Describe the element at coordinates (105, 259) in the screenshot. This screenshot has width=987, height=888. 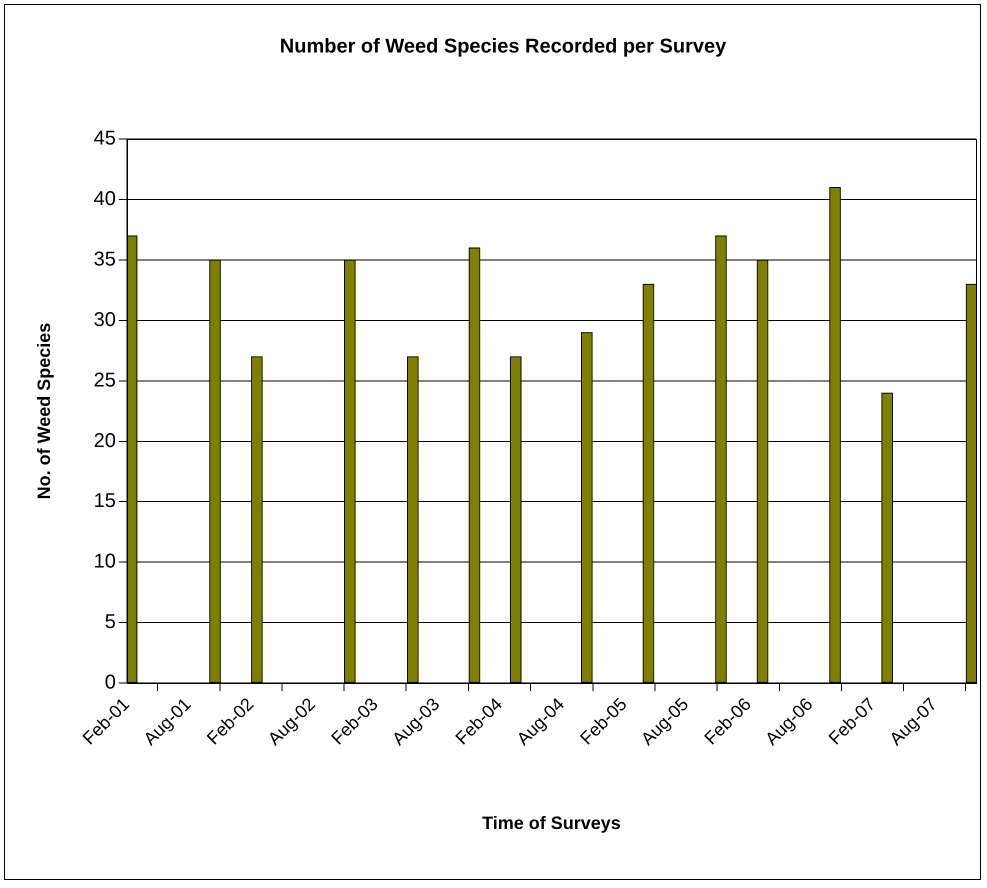
I see `y-tick-label: 35` at that location.